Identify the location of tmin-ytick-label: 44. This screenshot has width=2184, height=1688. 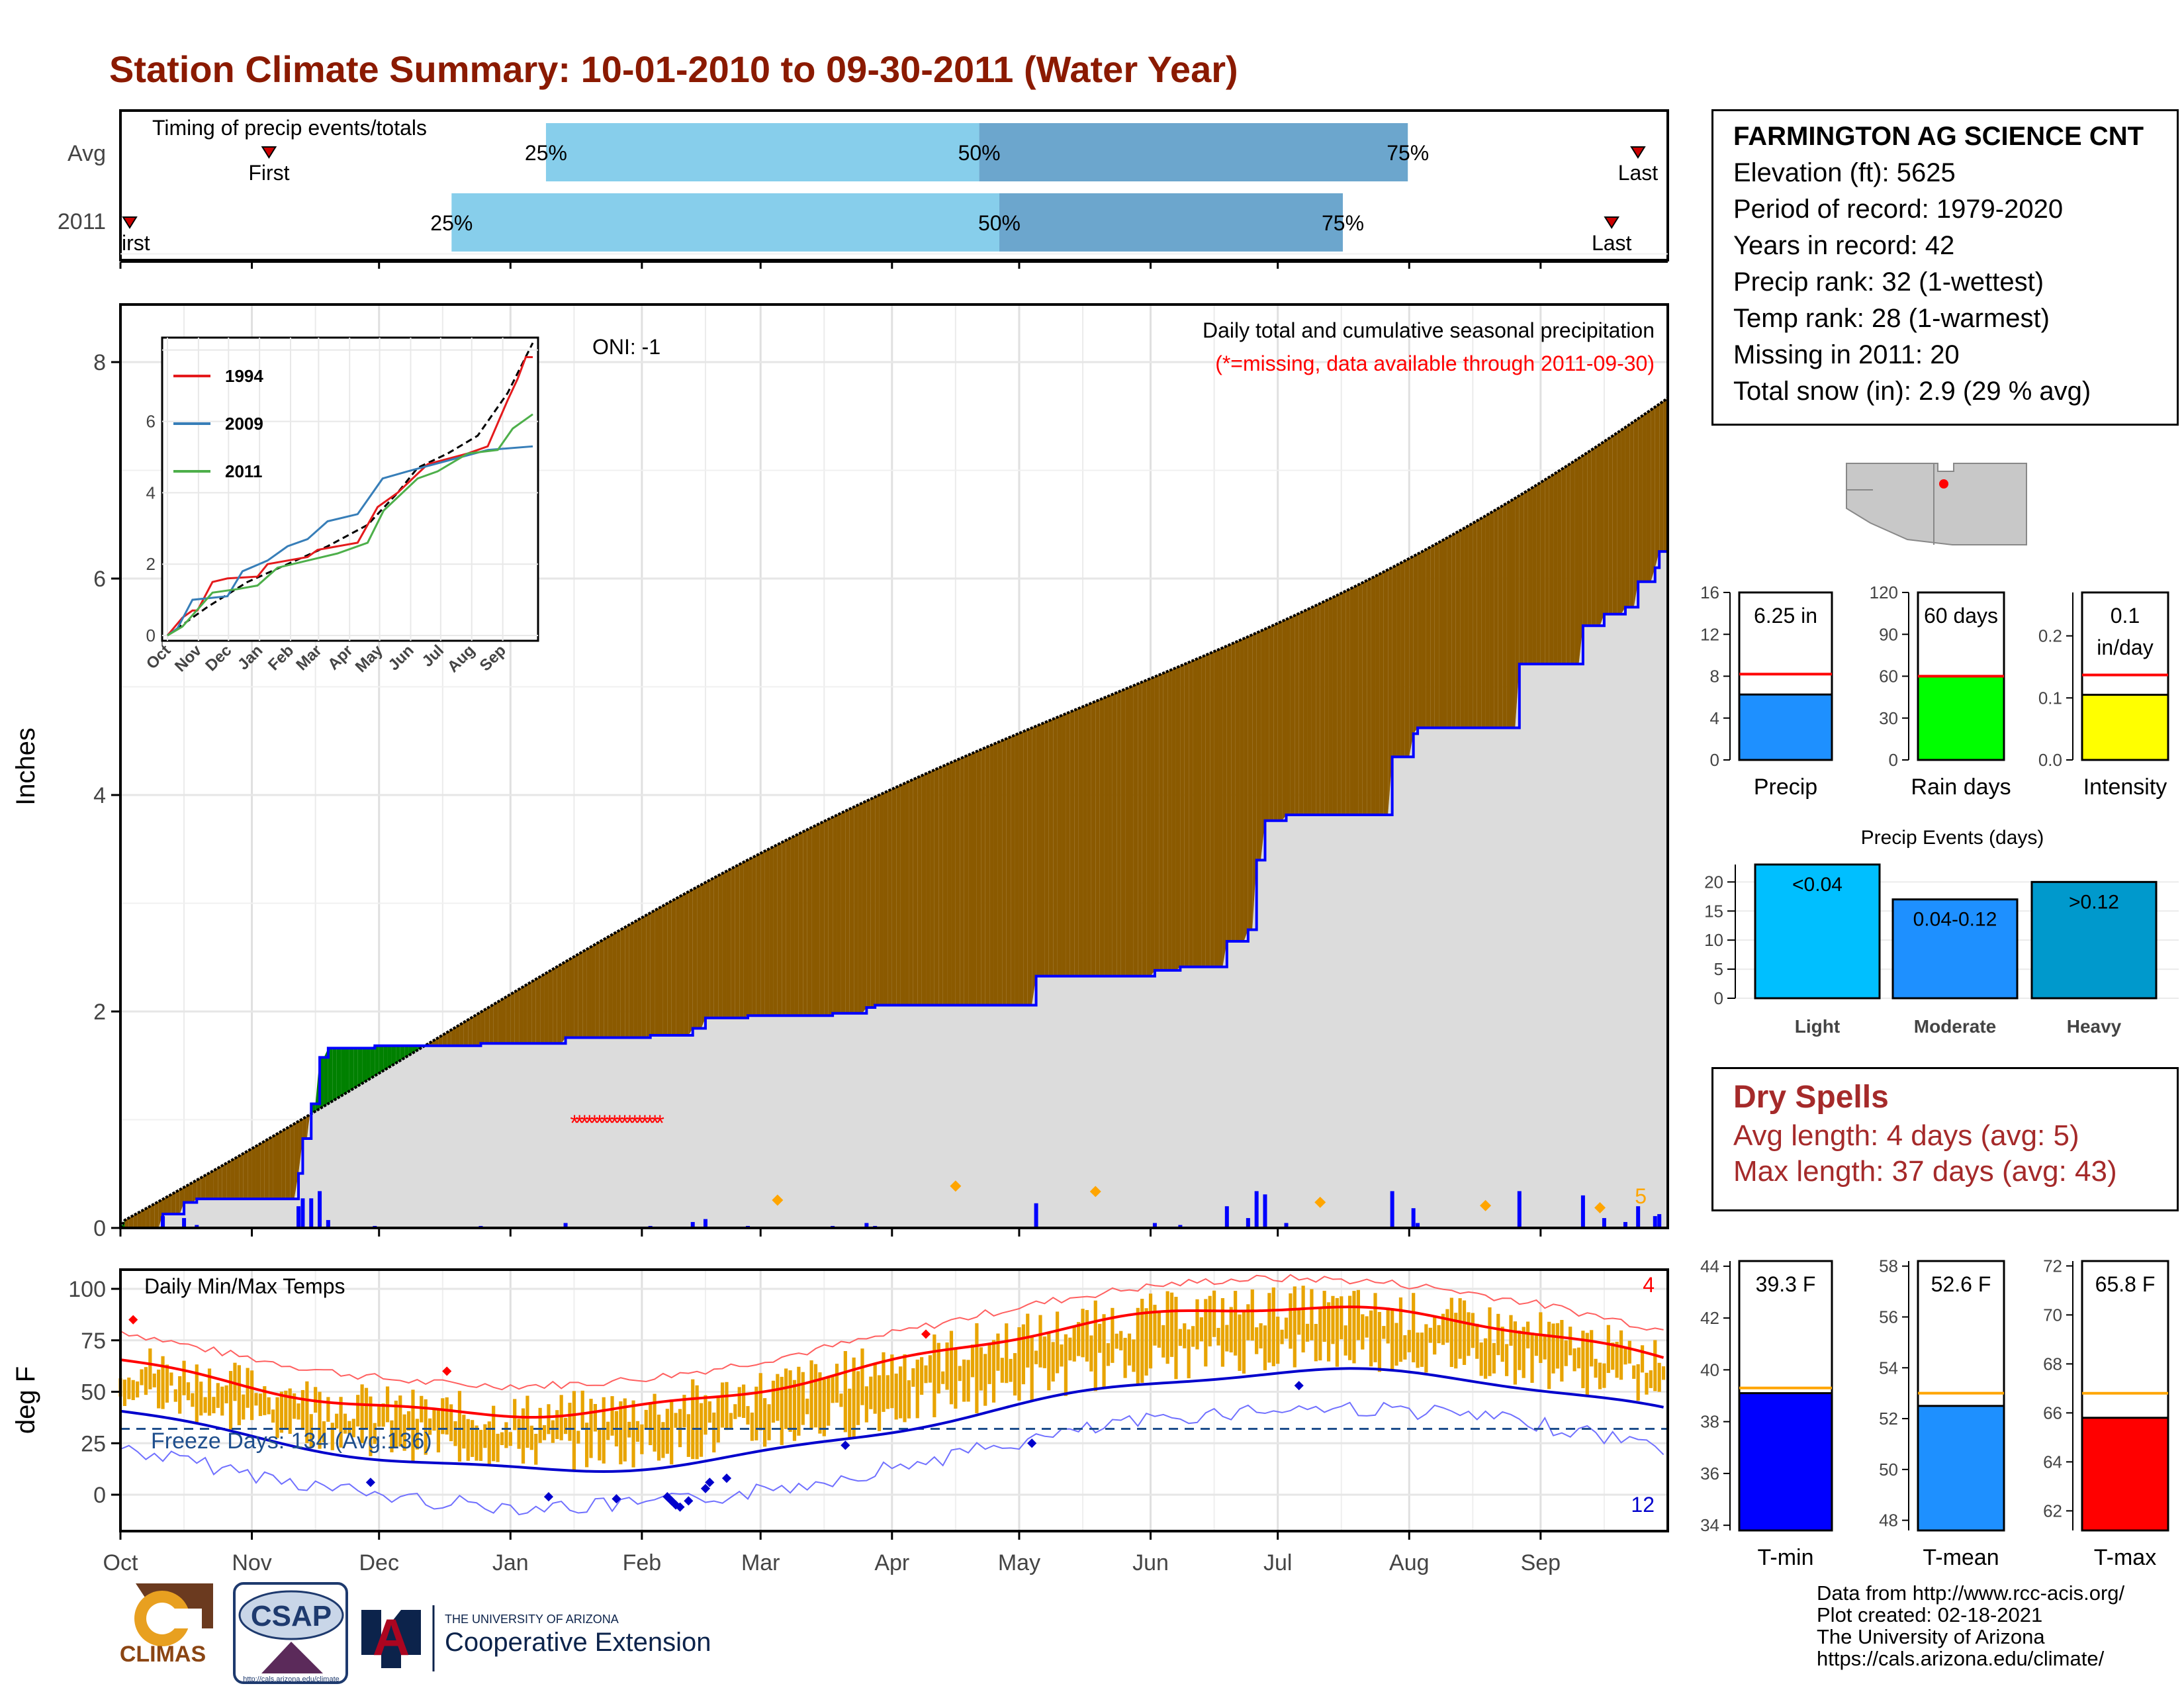
(1709, 1266).